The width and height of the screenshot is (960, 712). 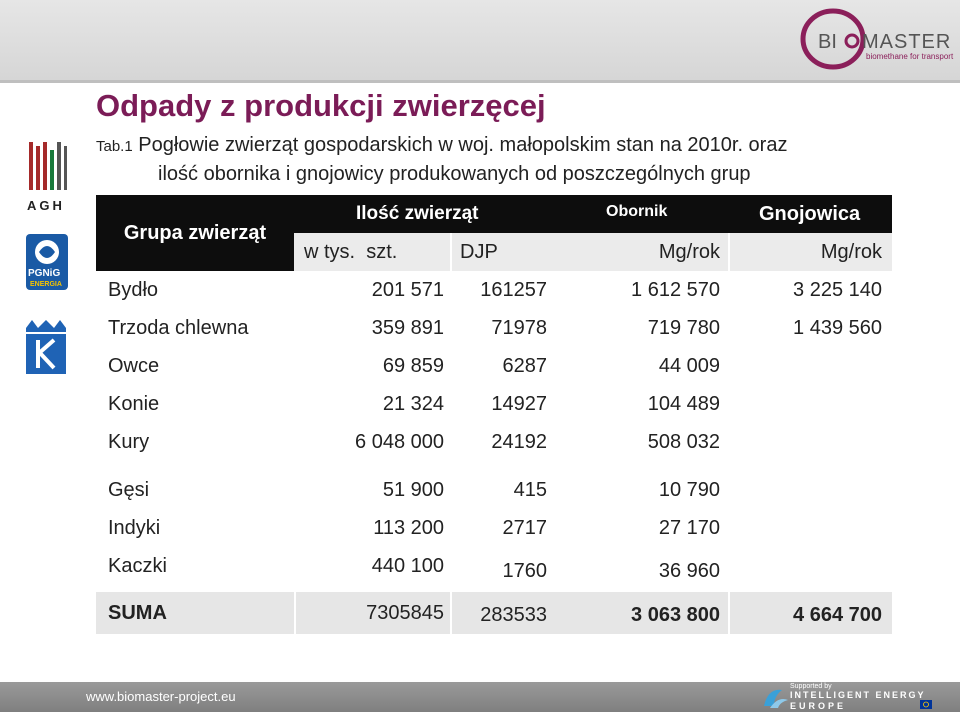 What do you see at coordinates (858, 695) in the screenshot?
I see `ie-line1: INTELLIGENT ENERGY` at bounding box center [858, 695].